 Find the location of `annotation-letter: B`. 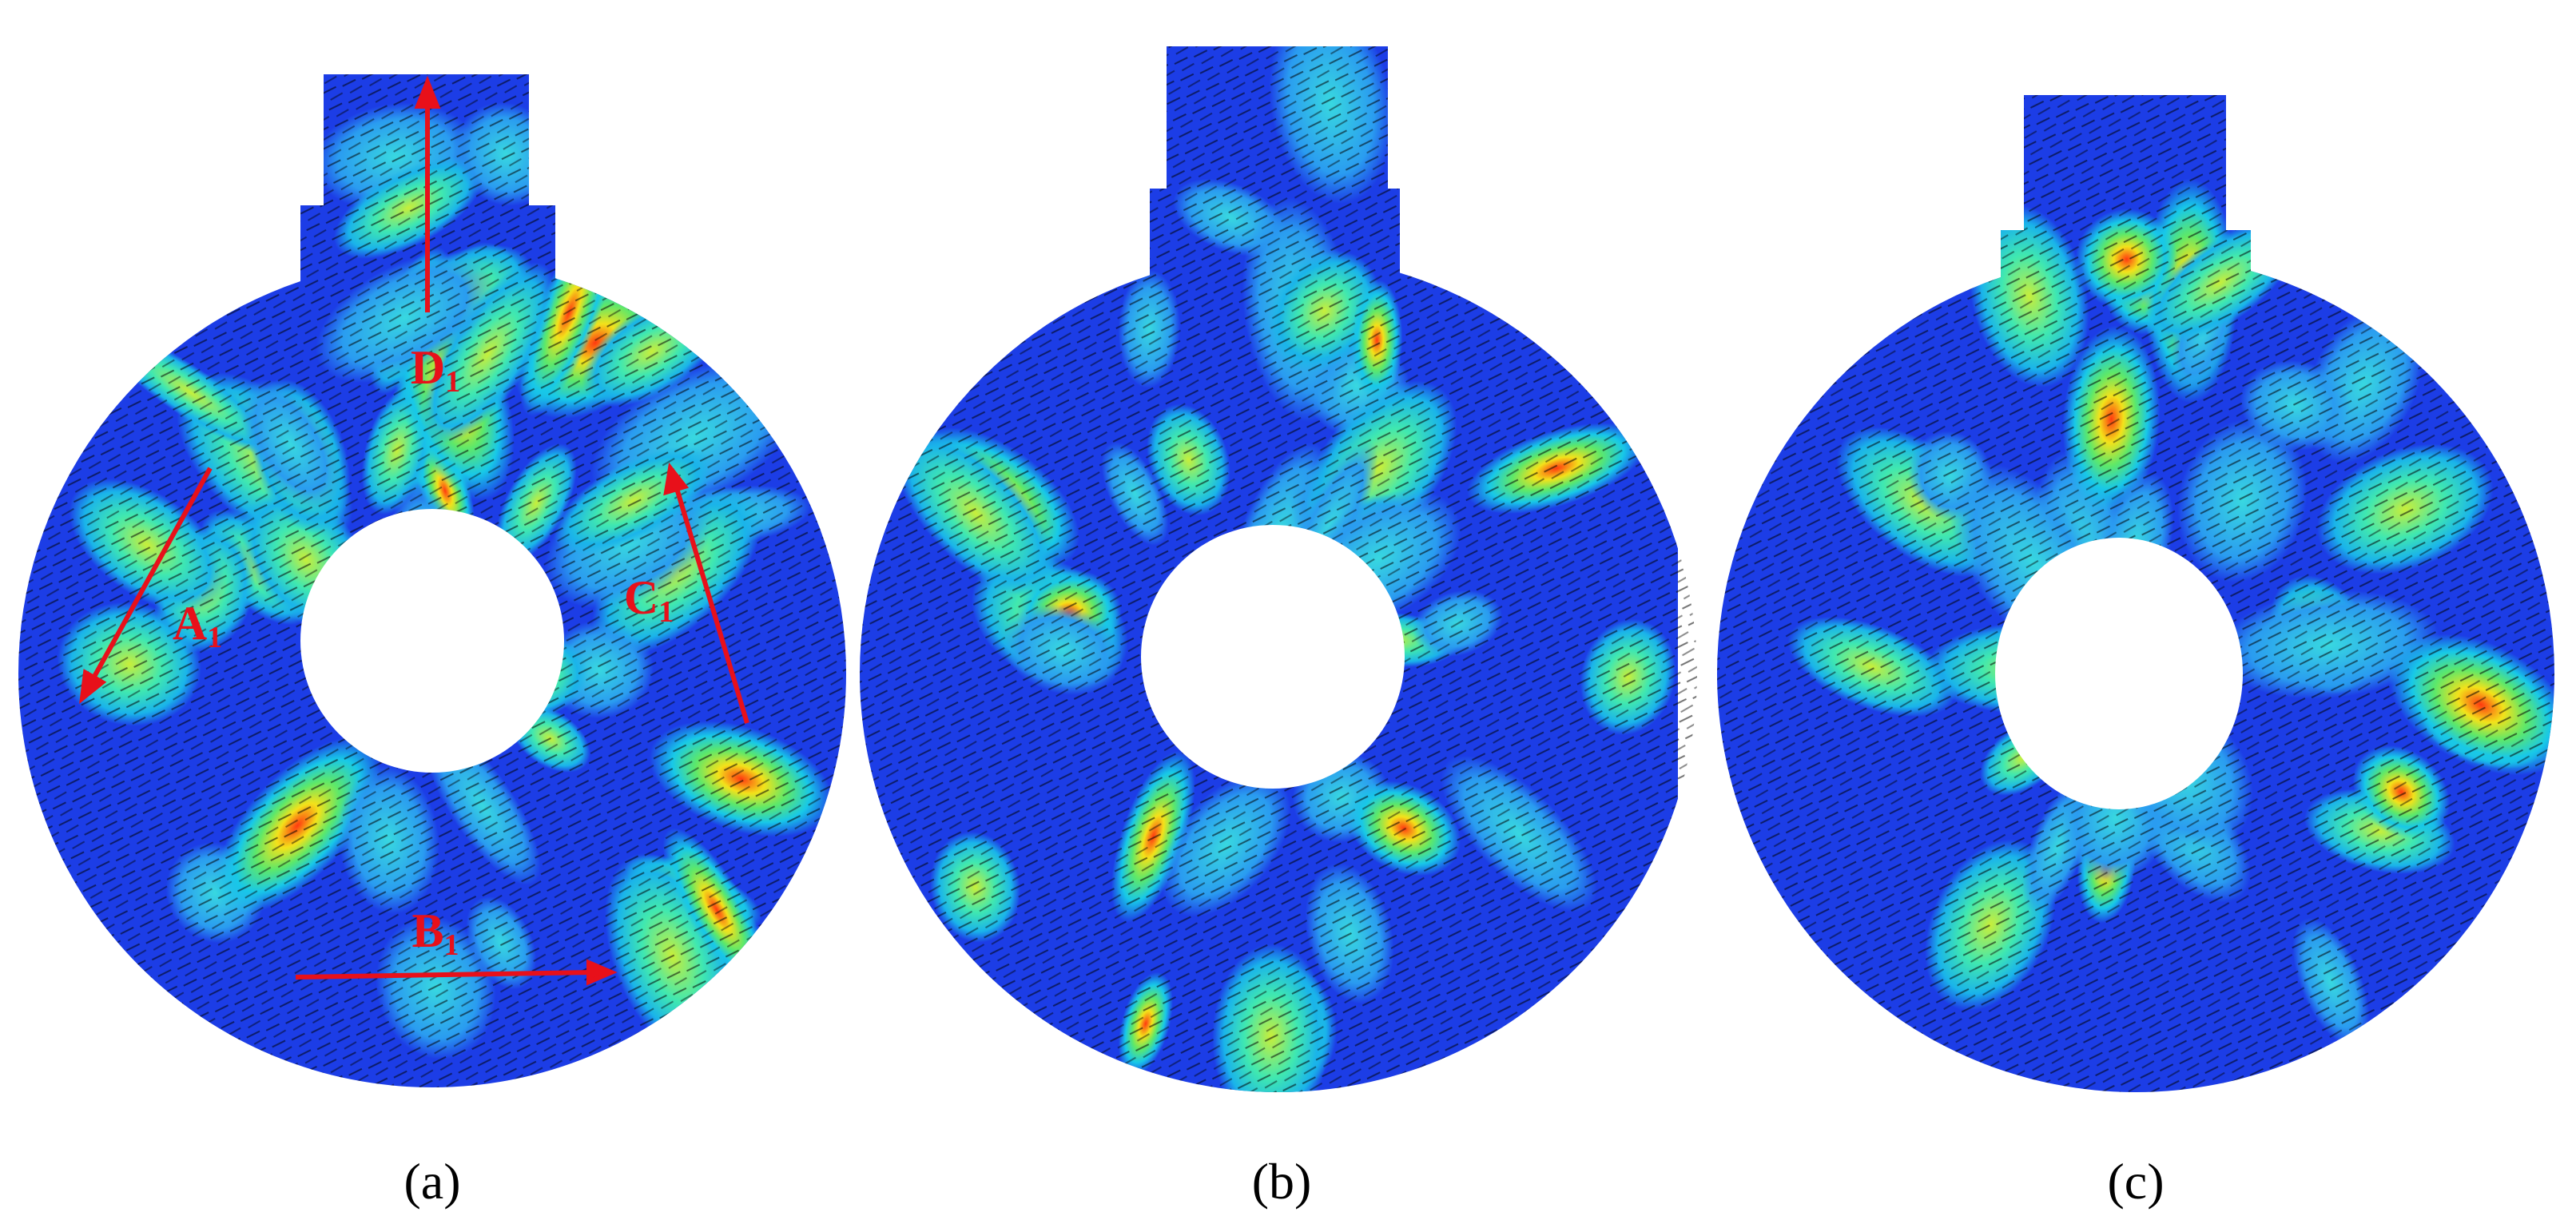

annotation-letter: B is located at coordinates (427, 930).